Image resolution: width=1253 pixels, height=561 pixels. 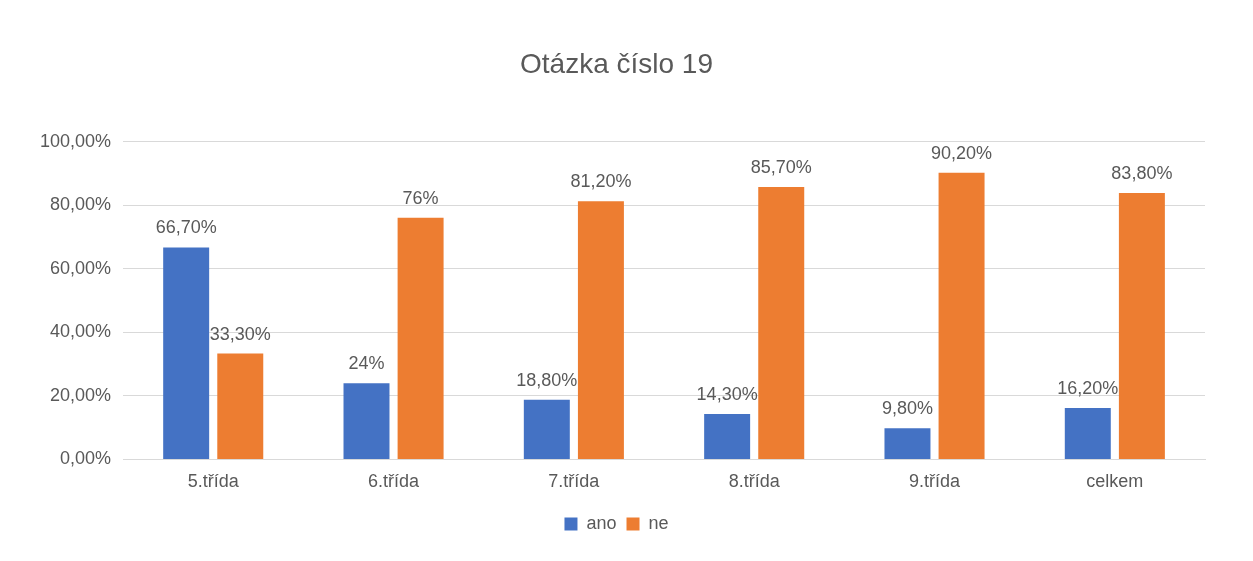 What do you see at coordinates (420, 197) in the screenshot?
I see `data-label: 76%` at bounding box center [420, 197].